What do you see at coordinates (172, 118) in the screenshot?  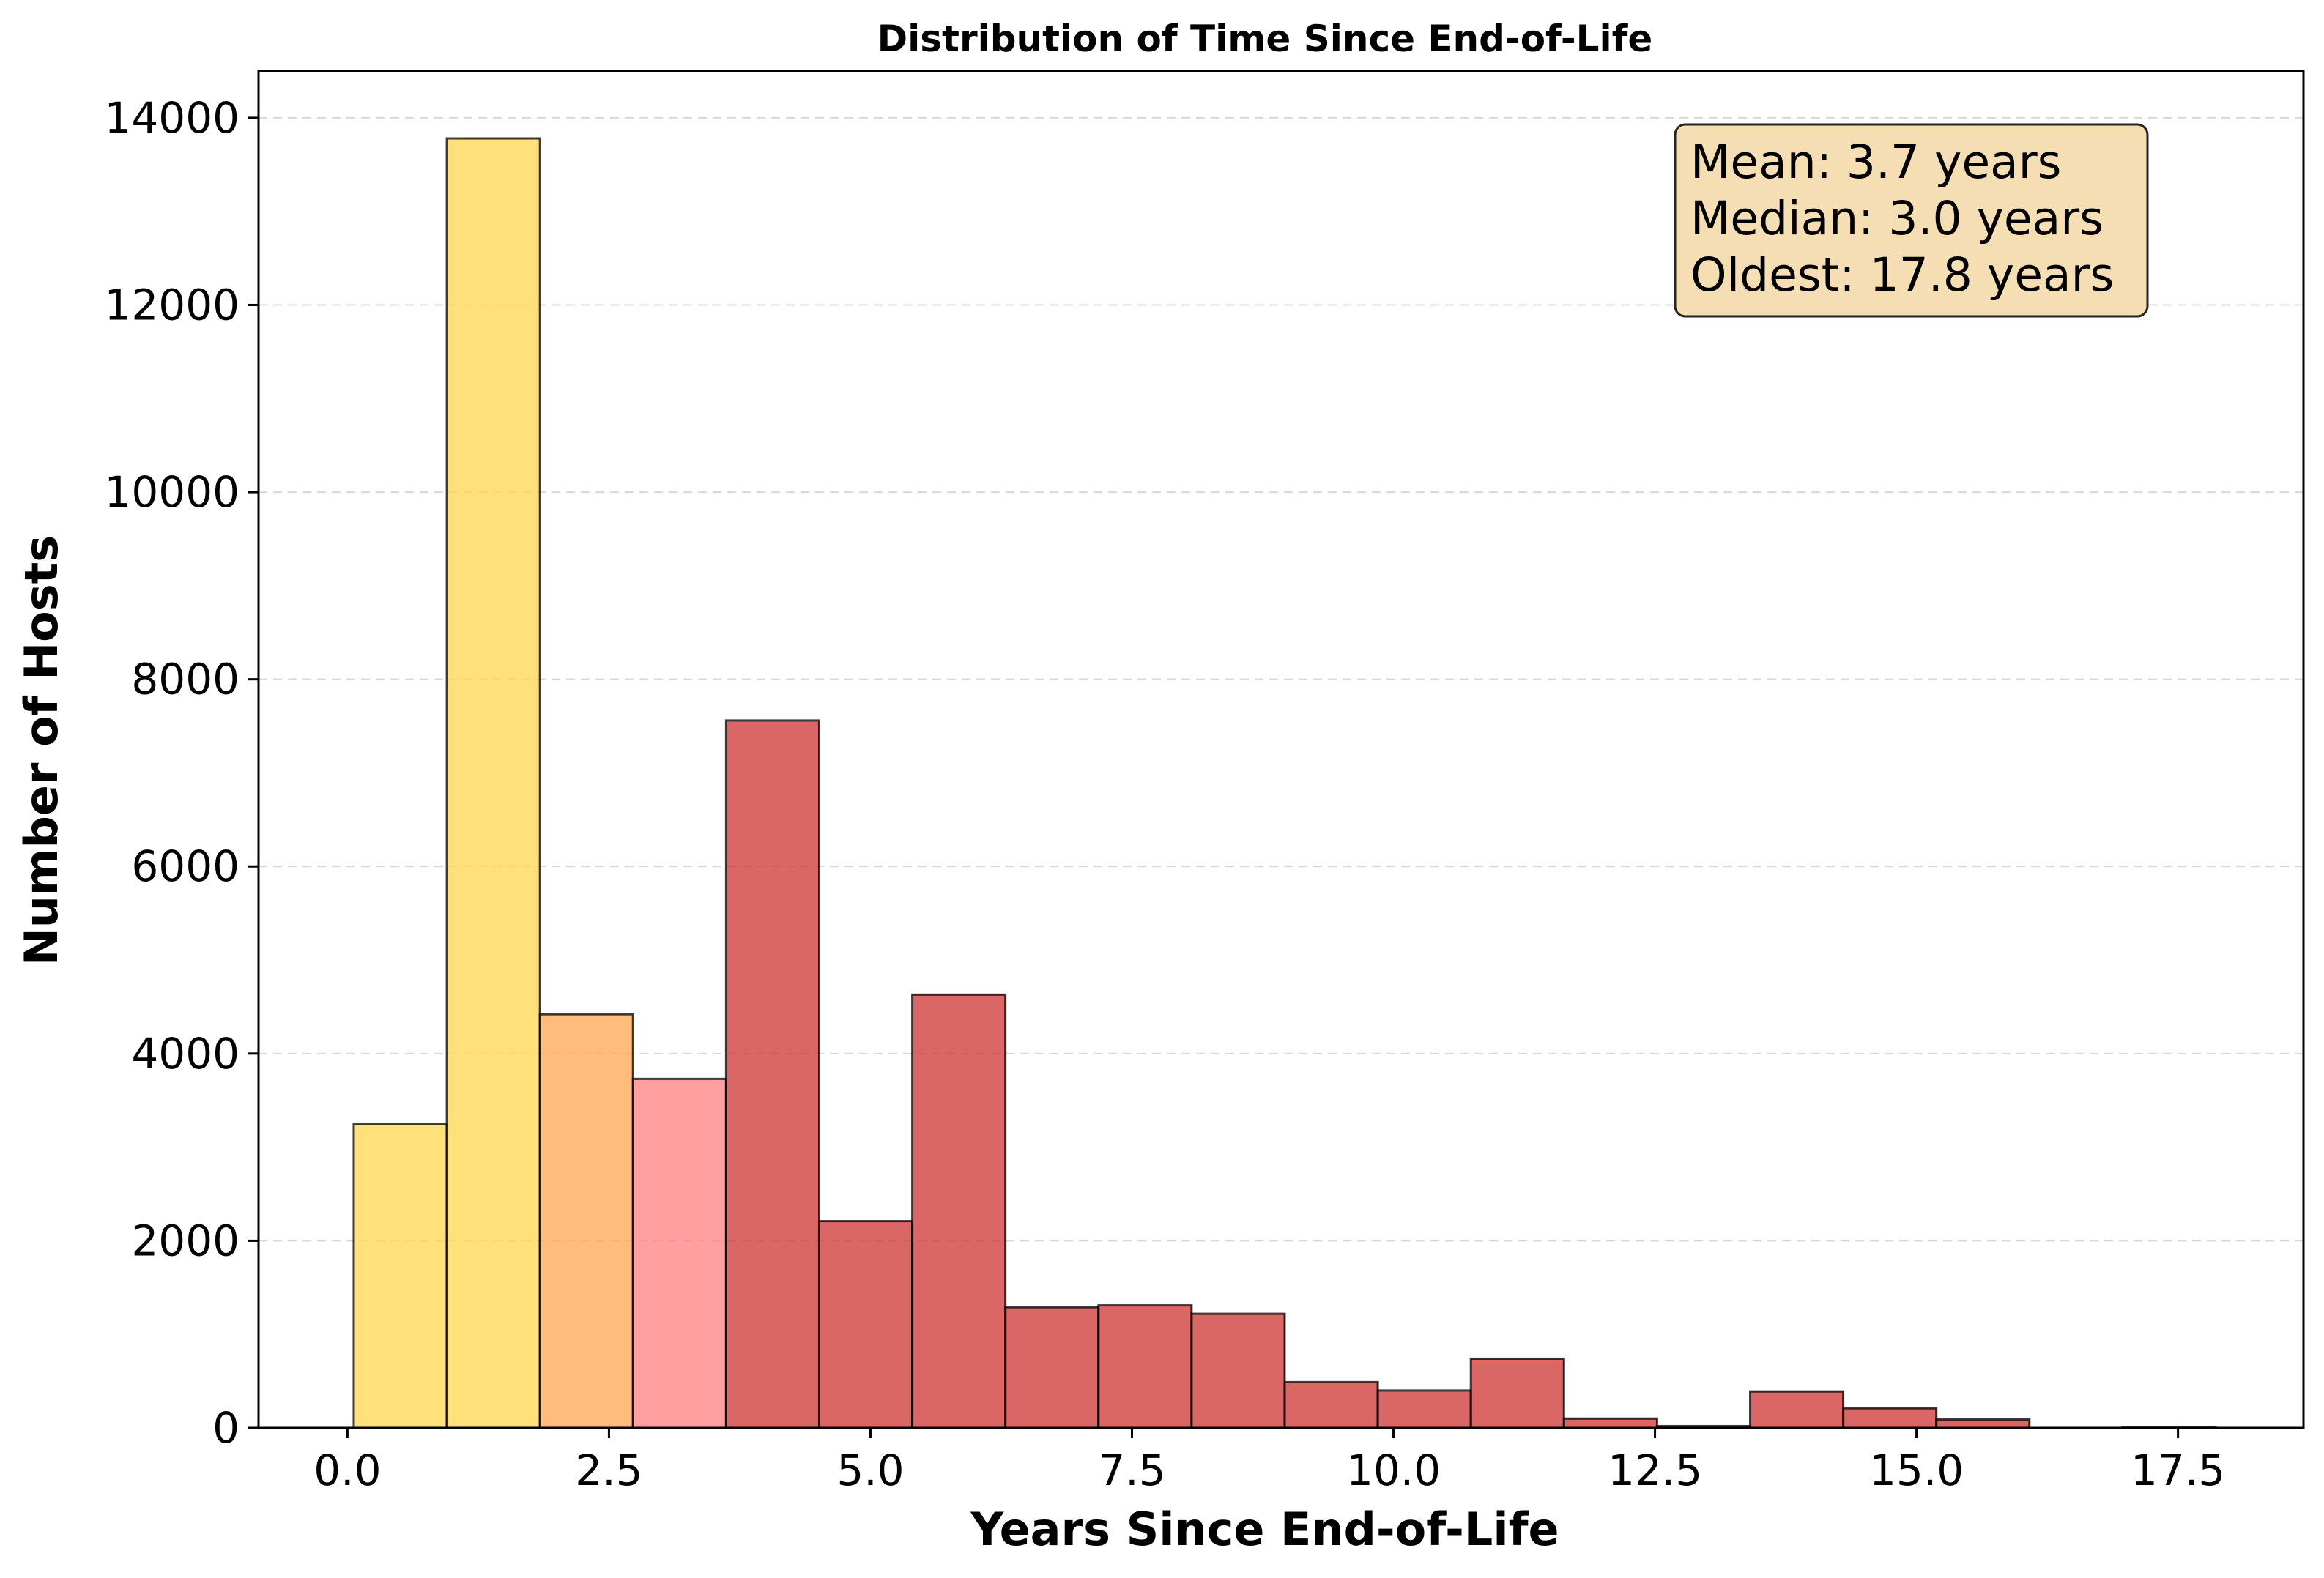 I see `y-tick-label: 14000` at bounding box center [172, 118].